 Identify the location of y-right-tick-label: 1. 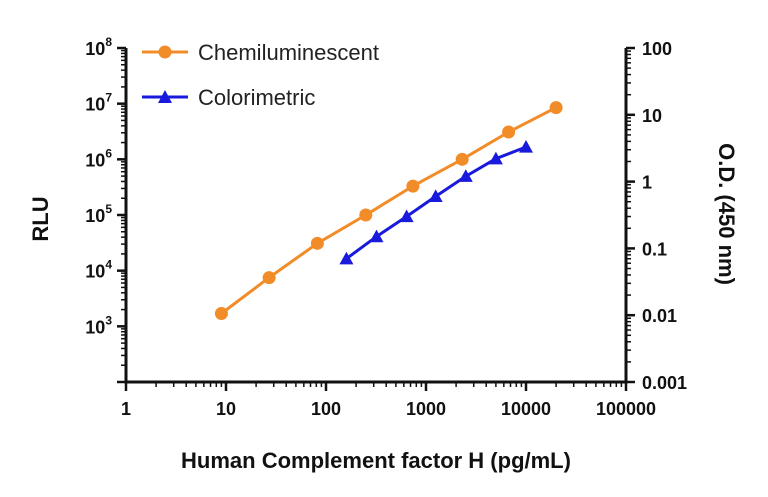
(647, 183).